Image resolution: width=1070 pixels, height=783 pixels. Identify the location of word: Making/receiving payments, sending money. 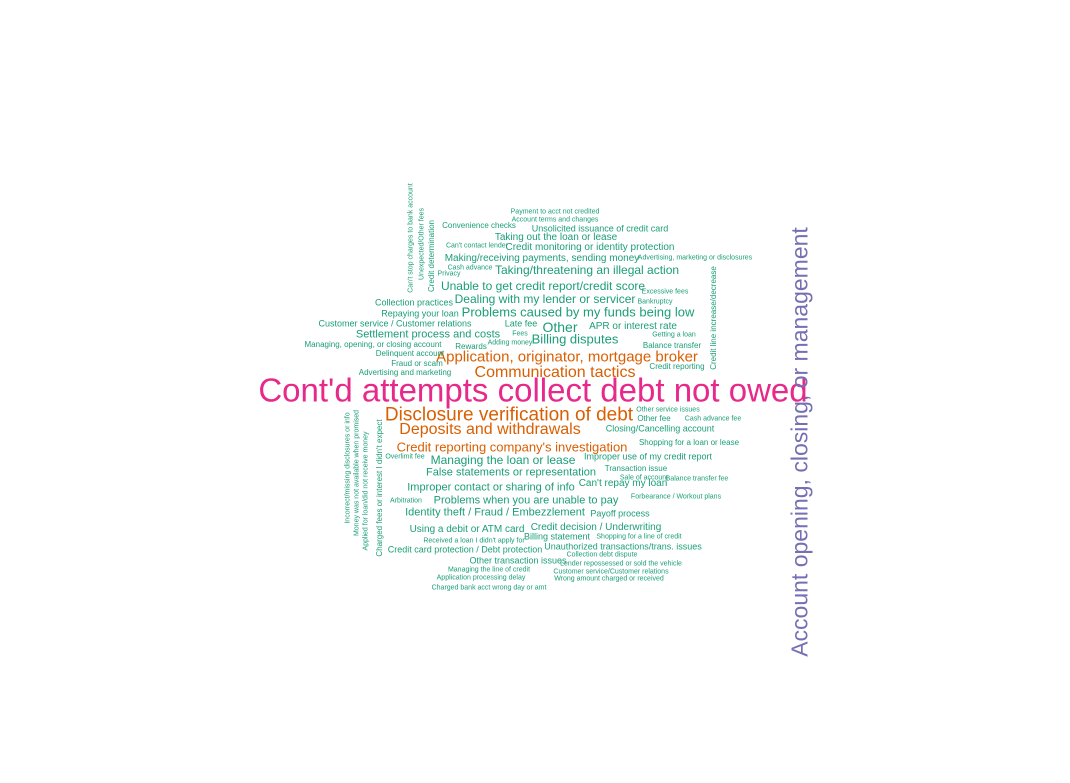
(542, 258).